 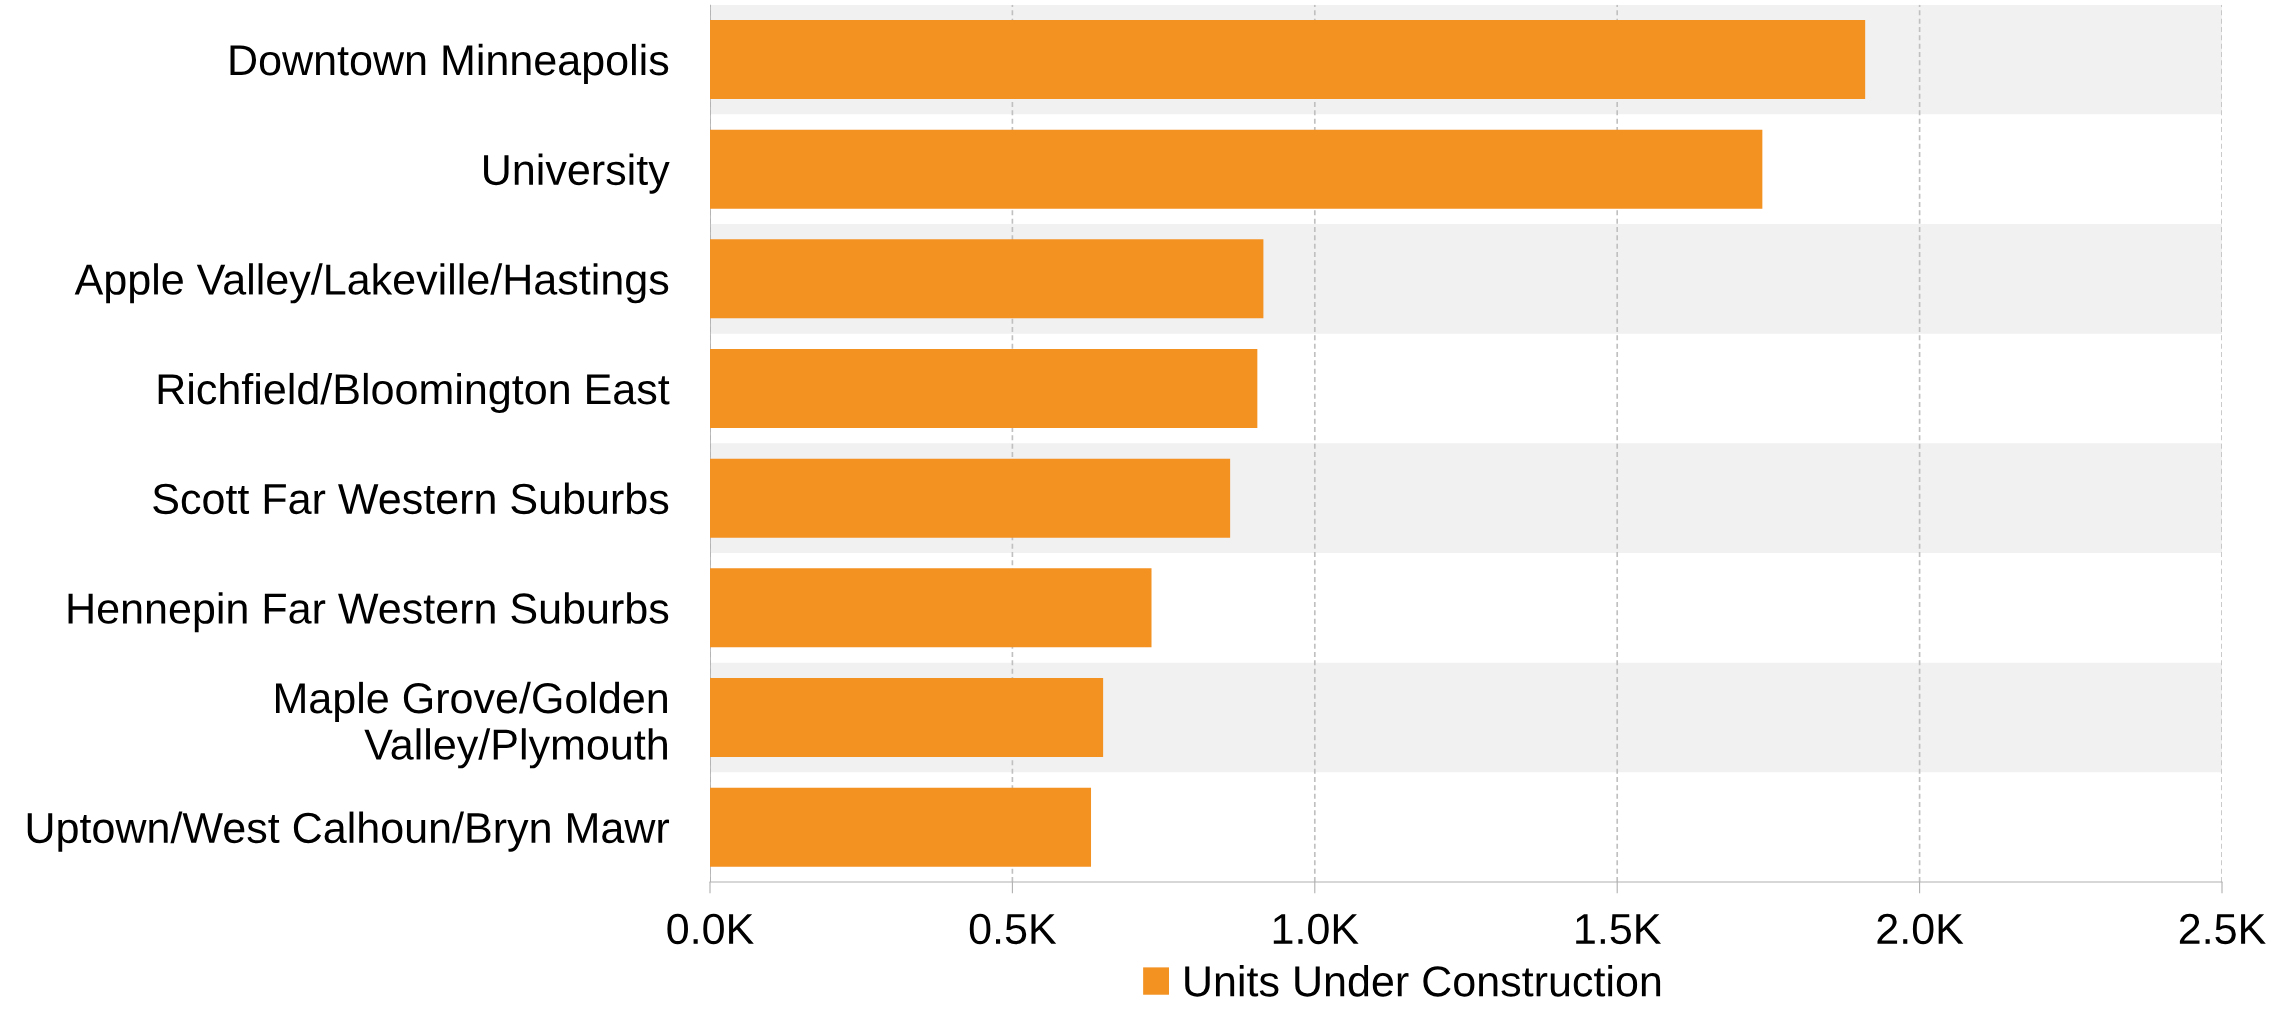 What do you see at coordinates (1316, 929) in the screenshot?
I see `x-tick-label: 1.0K` at bounding box center [1316, 929].